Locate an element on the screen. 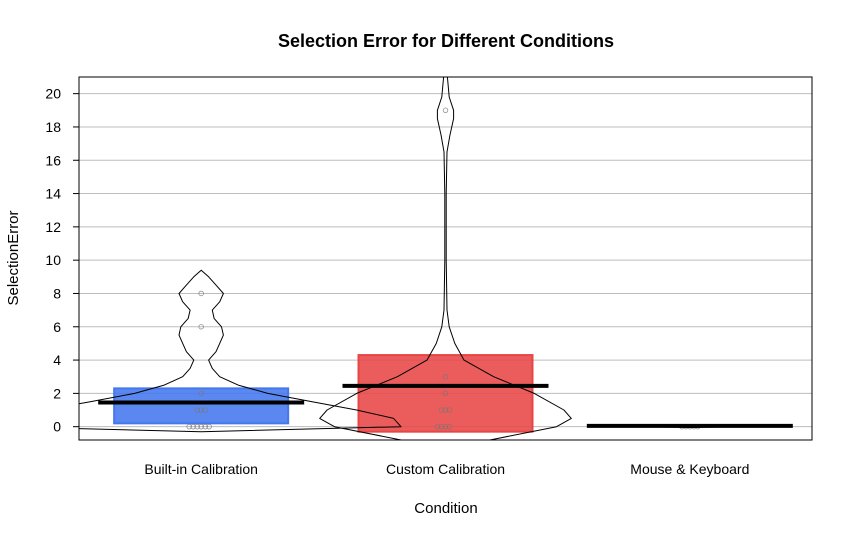 The height and width of the screenshot is (538, 854). x-tick-label: Mouse & Keyboard is located at coordinates (689, 469).